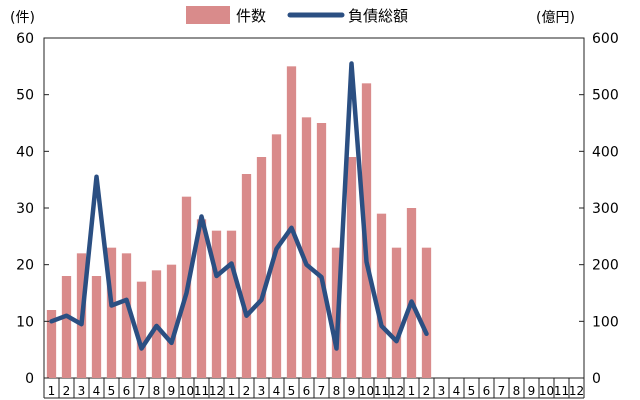  What do you see at coordinates (605, 266) in the screenshot?
I see `right-tick-label: 200` at bounding box center [605, 266].